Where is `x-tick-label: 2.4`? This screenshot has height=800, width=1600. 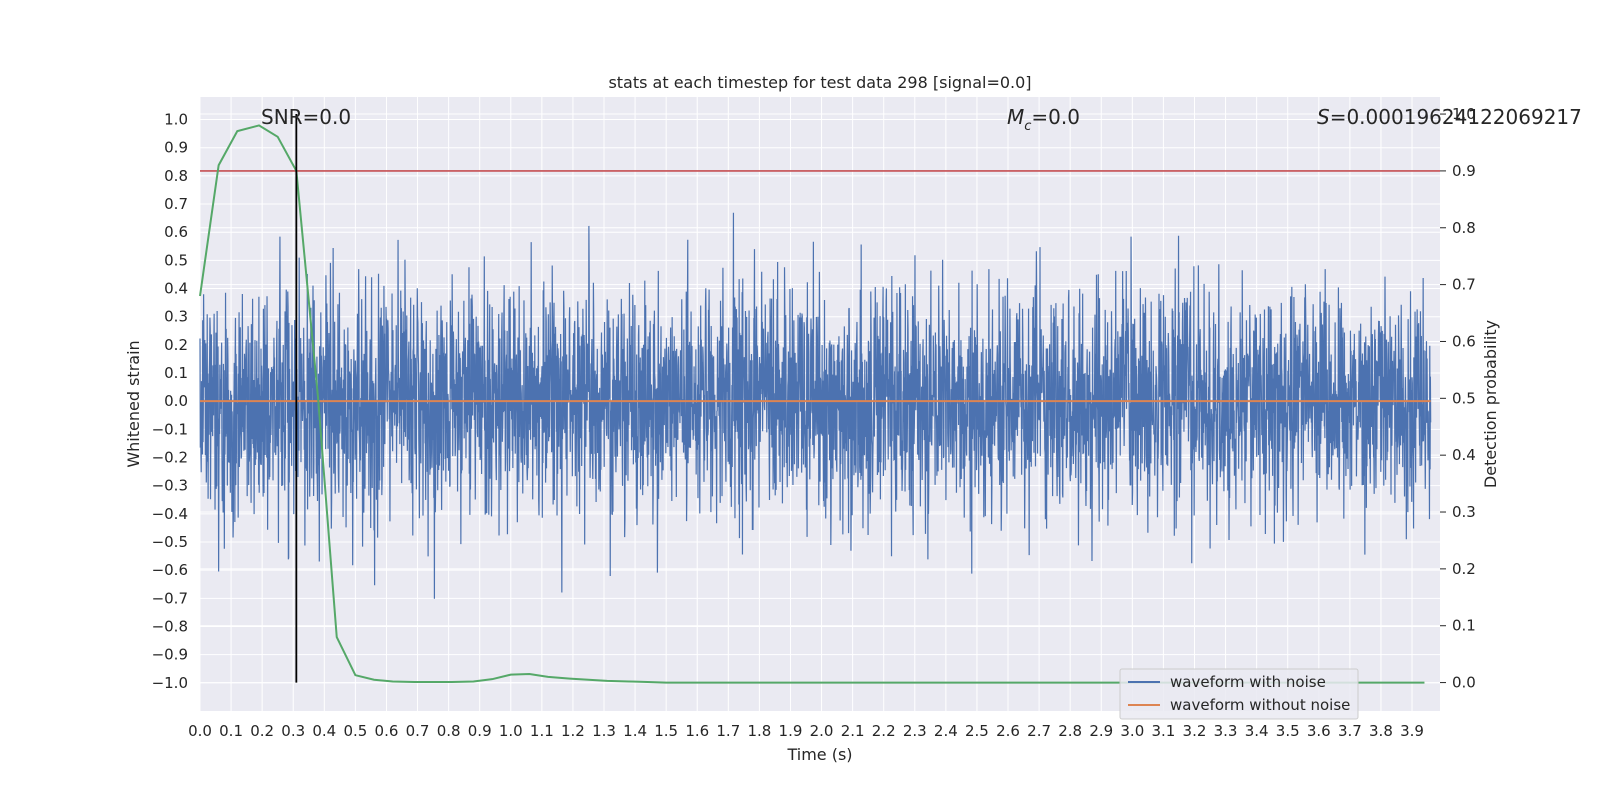
x-tick-label: 2.4 is located at coordinates (946, 731).